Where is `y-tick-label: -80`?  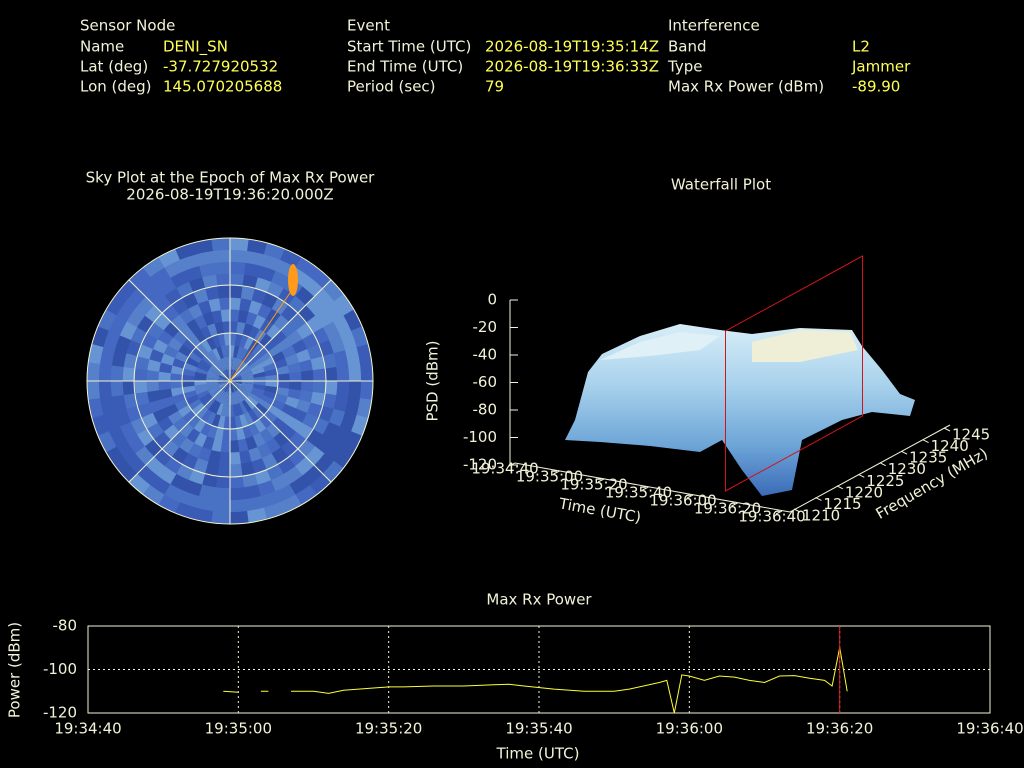
y-tick-label: -80 is located at coordinates (65, 626).